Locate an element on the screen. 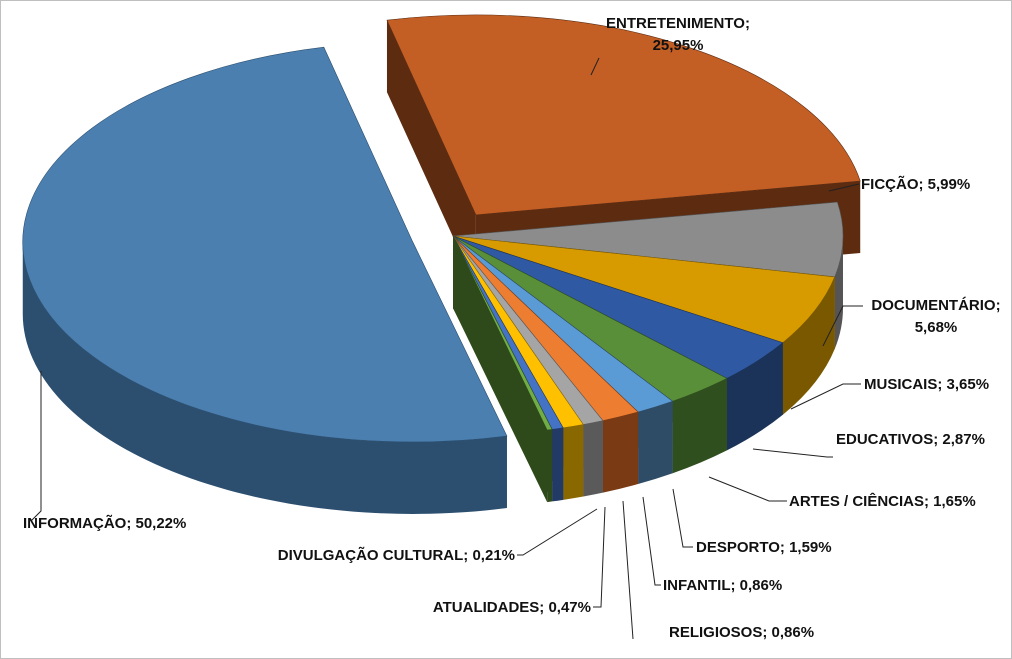 Image resolution: width=1012 pixels, height=659 pixels. leader-line-documentario is located at coordinates (842, 326).